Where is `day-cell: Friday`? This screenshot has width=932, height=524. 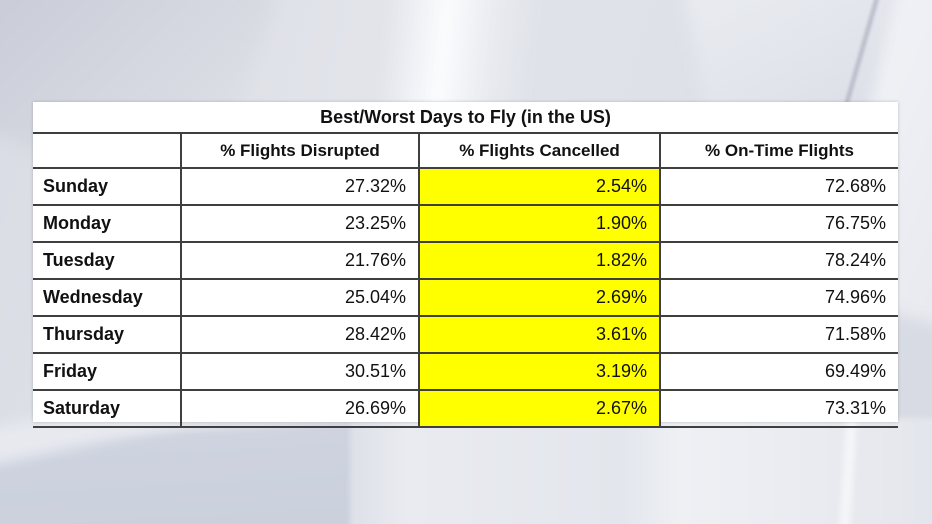
day-cell: Friday is located at coordinates (107, 372).